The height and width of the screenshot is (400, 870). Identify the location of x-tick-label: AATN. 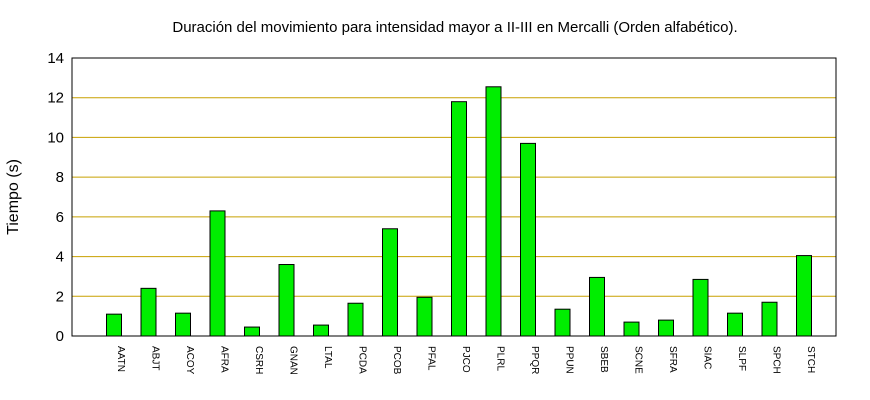
(120, 359).